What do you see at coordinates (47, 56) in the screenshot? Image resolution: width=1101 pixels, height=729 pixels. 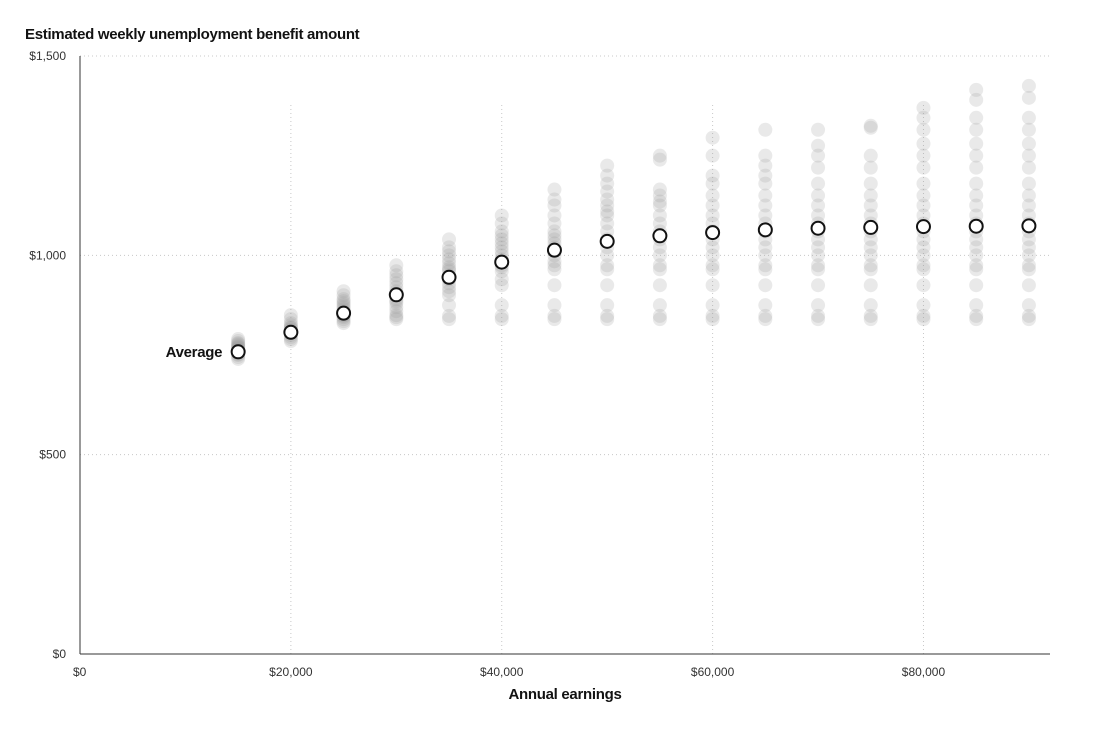 I see `y-tick-label: $1,500` at bounding box center [47, 56].